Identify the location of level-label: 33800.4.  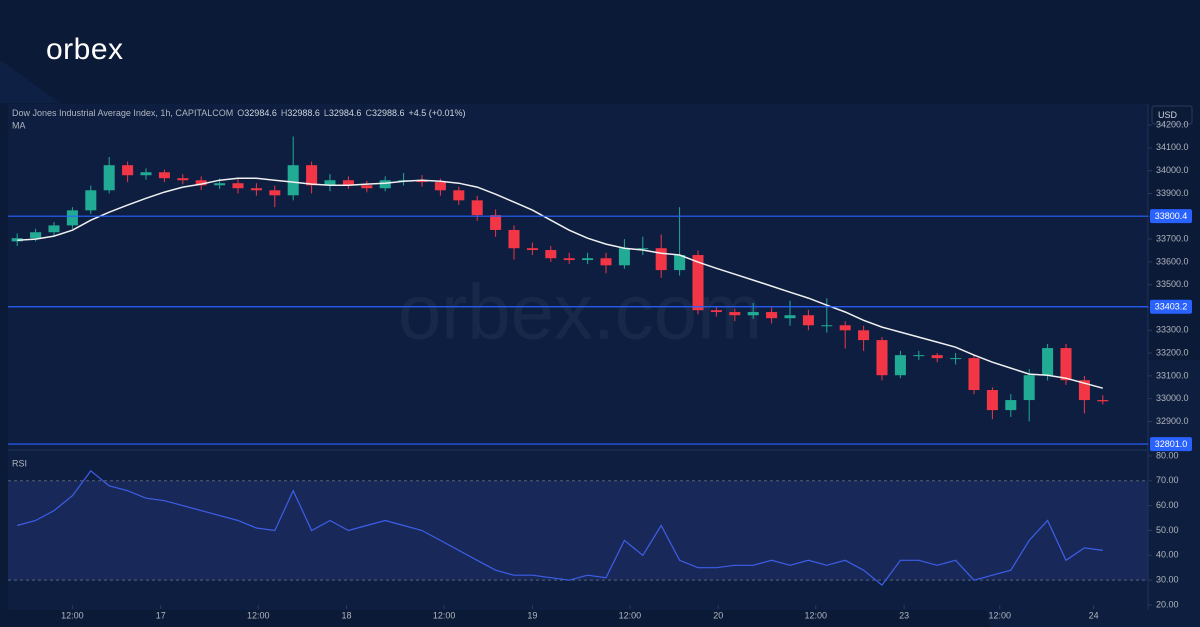
(1171, 216).